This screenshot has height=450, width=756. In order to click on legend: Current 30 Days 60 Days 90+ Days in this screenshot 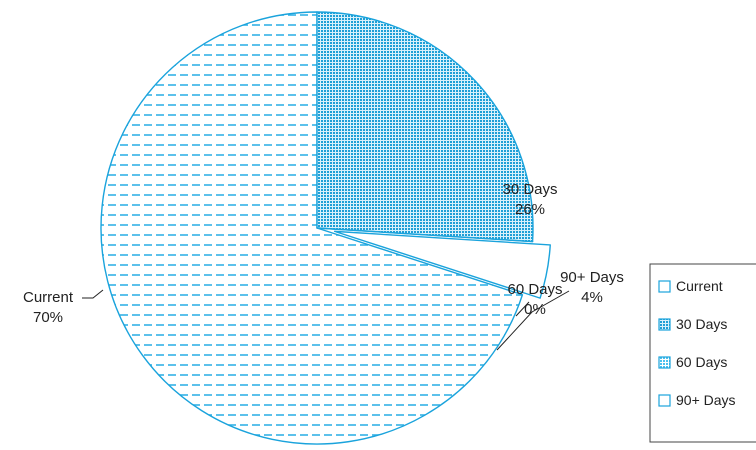, I will do `click(702, 353)`.